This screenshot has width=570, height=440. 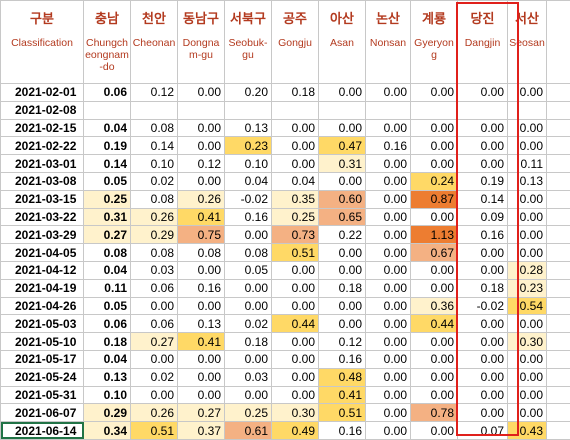 What do you see at coordinates (434, 42) in the screenshot?
I see `header-col-gyeryong: 계룡 Gyeryong` at bounding box center [434, 42].